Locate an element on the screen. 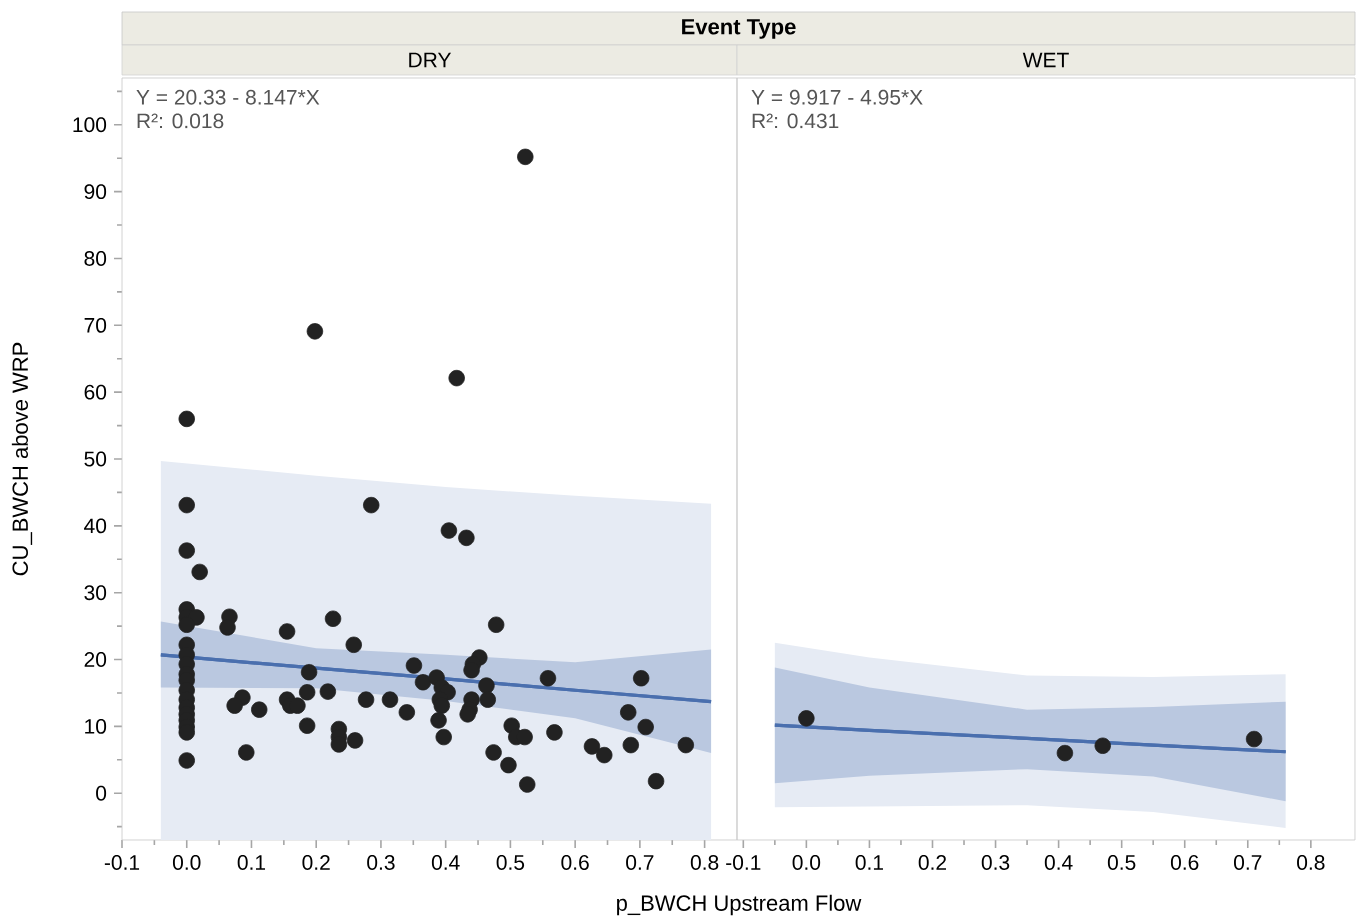 This screenshot has width=1372, height=923. chart-title: Event Type is located at coordinates (739, 29).